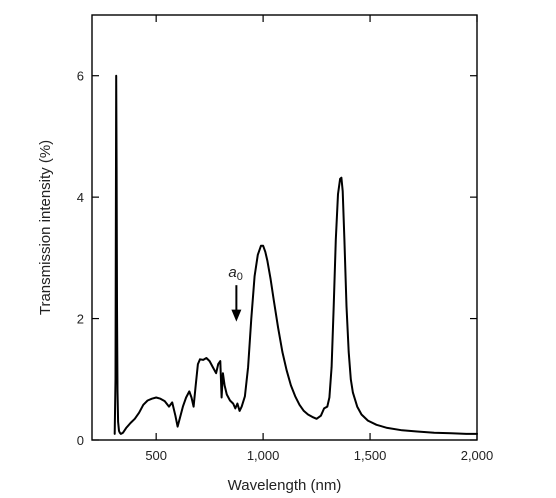 This screenshot has width=556, height=498. I want to click on y-tick-label: 2, so click(80, 319).